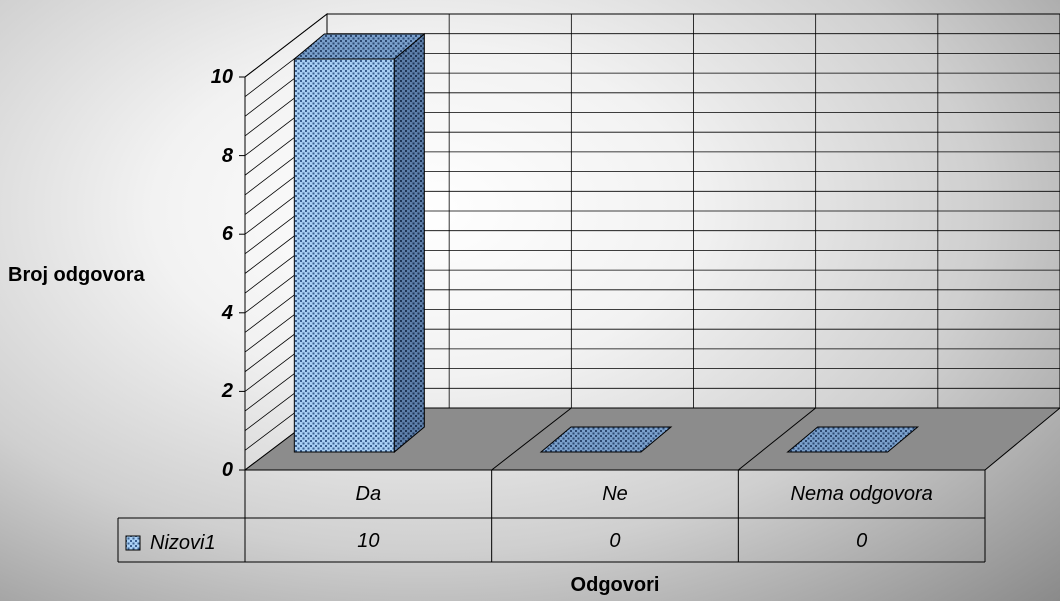 The image size is (1060, 601). Describe the element at coordinates (344, 255) in the screenshot. I see `bar-front` at that location.